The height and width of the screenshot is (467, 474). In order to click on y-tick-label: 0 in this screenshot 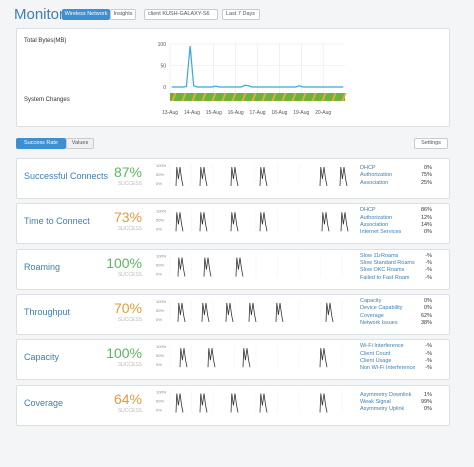, I will do `click(164, 88)`.